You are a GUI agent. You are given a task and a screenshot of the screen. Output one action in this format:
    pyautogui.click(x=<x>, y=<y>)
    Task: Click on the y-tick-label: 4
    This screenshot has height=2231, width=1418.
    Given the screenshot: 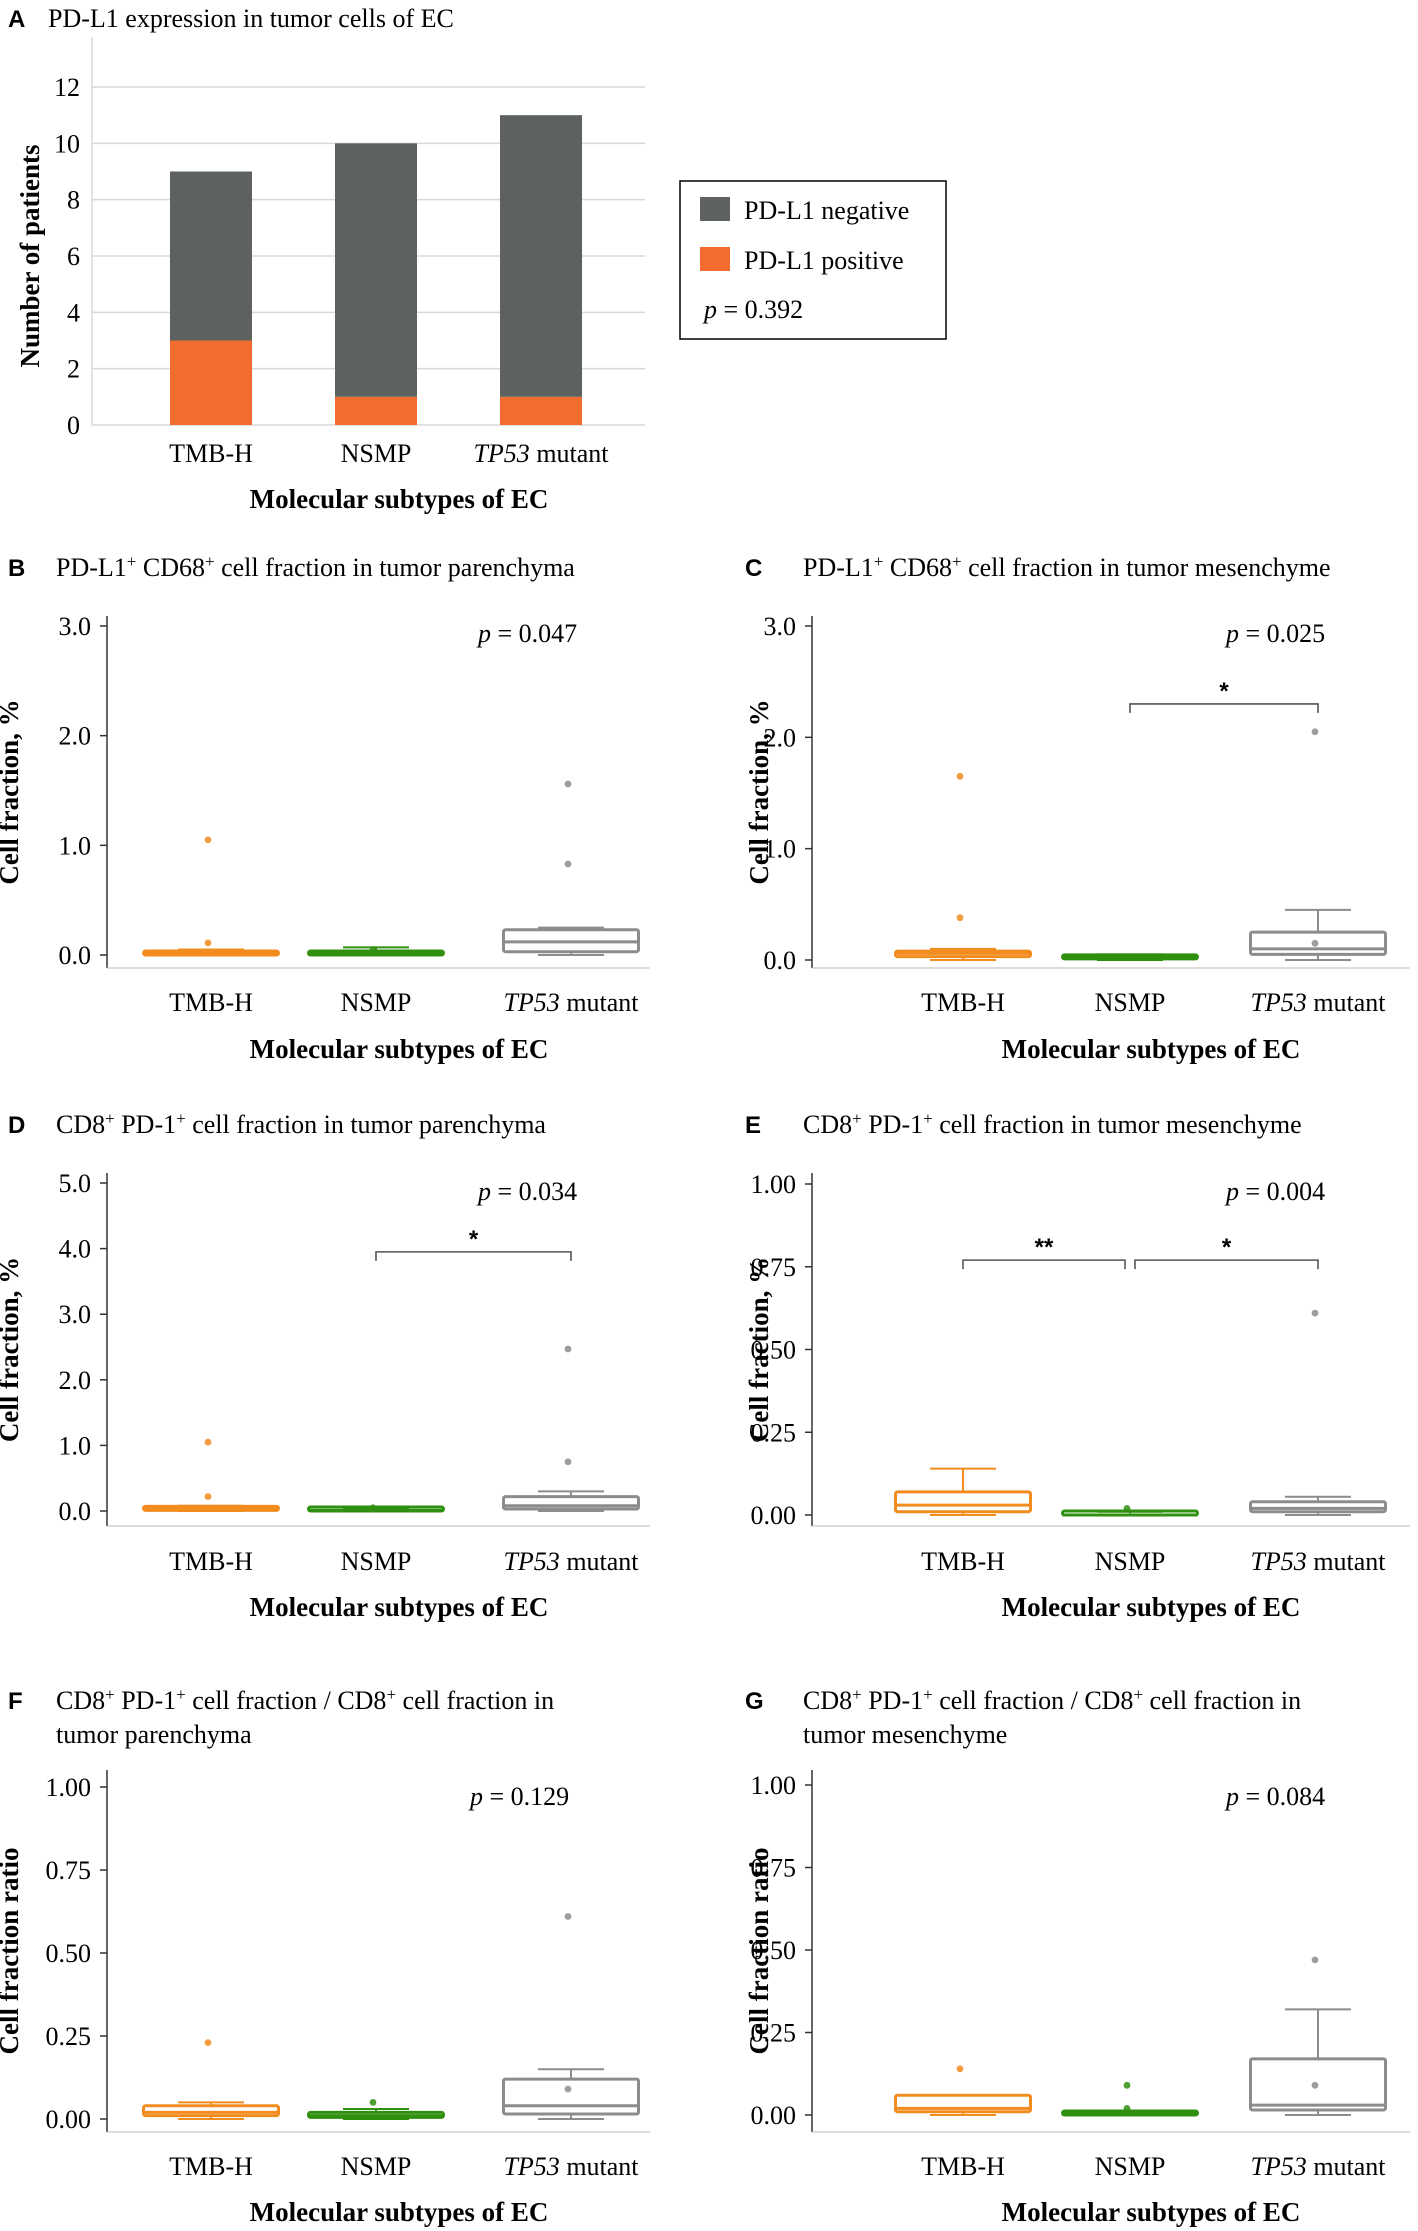 What is the action you would take?
    pyautogui.click(x=73, y=312)
    